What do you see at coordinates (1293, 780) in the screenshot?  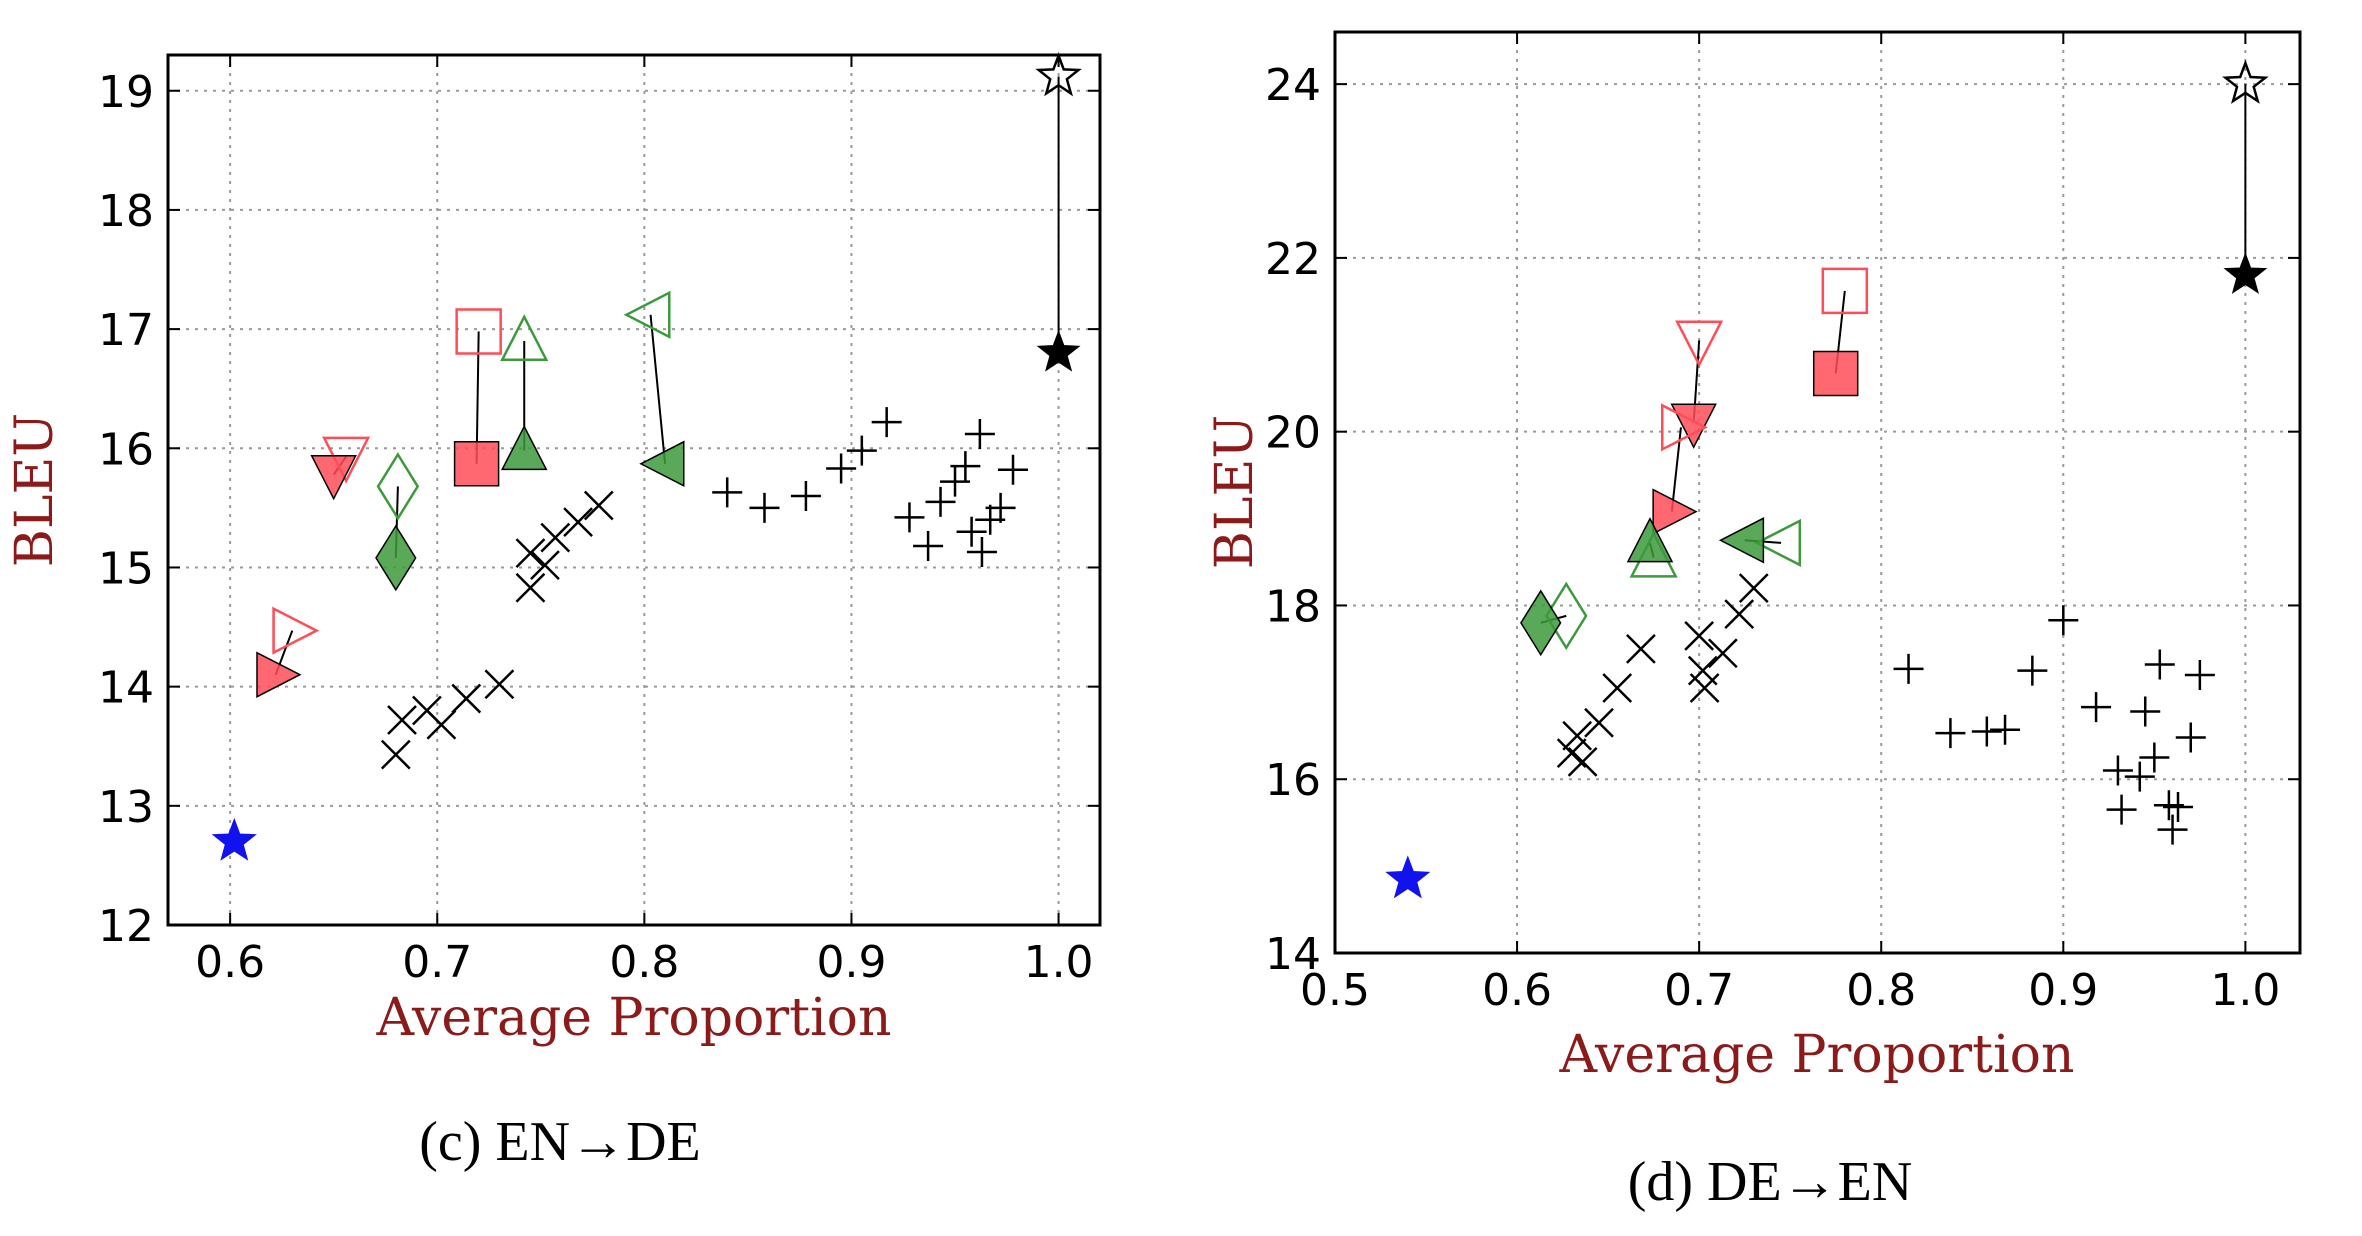 I see `y-tick-label: 16` at bounding box center [1293, 780].